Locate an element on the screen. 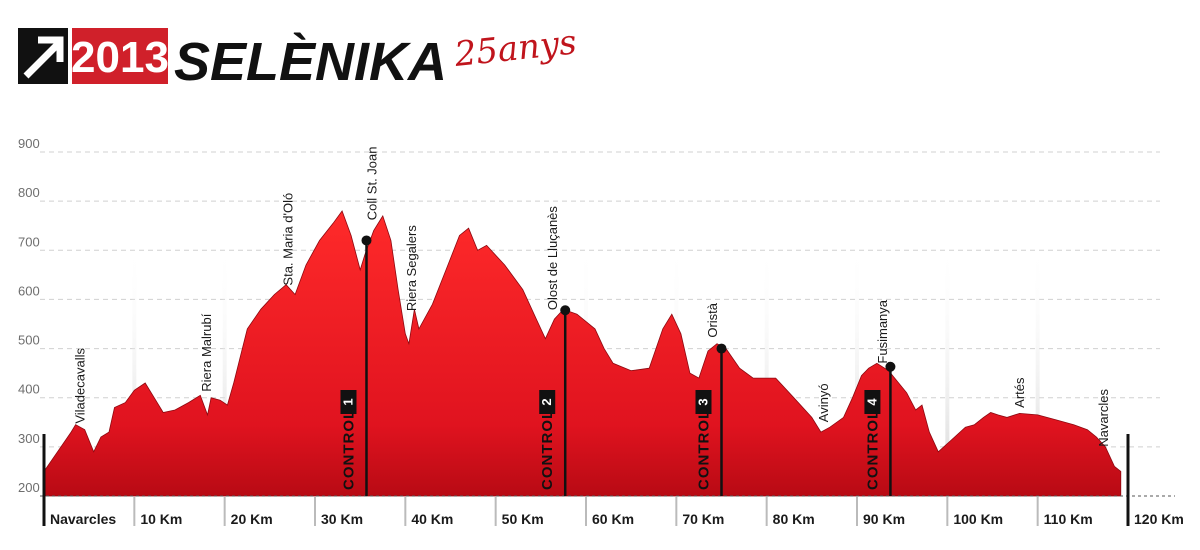 The height and width of the screenshot is (550, 1200). place-label: Coll St. Joan is located at coordinates (371, 184).